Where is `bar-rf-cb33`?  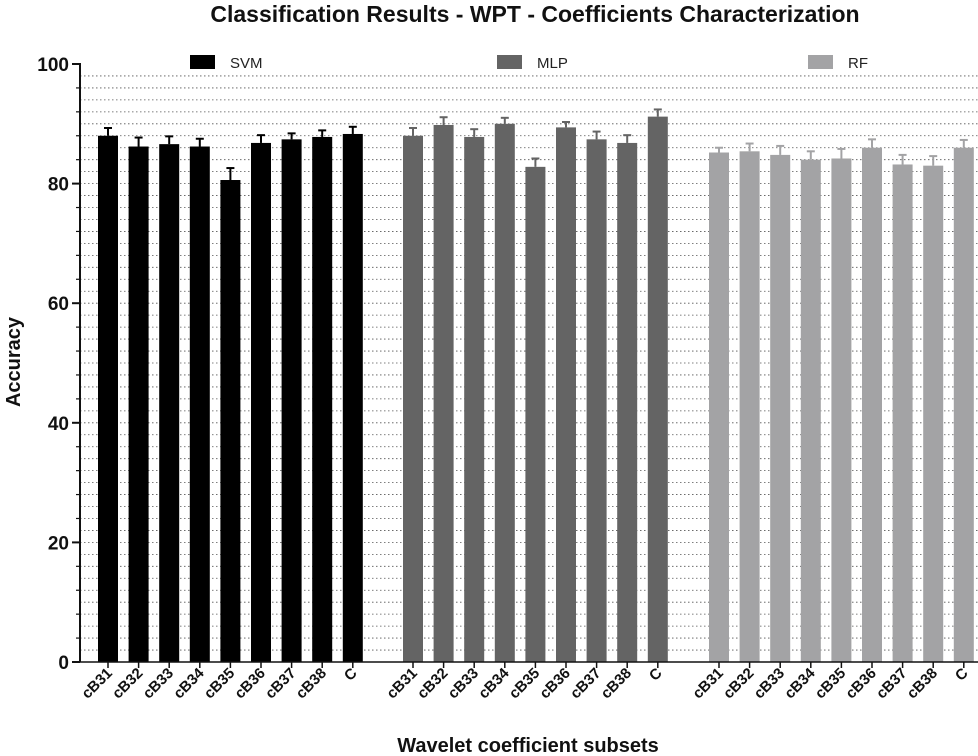 bar-rf-cb33 is located at coordinates (780, 408).